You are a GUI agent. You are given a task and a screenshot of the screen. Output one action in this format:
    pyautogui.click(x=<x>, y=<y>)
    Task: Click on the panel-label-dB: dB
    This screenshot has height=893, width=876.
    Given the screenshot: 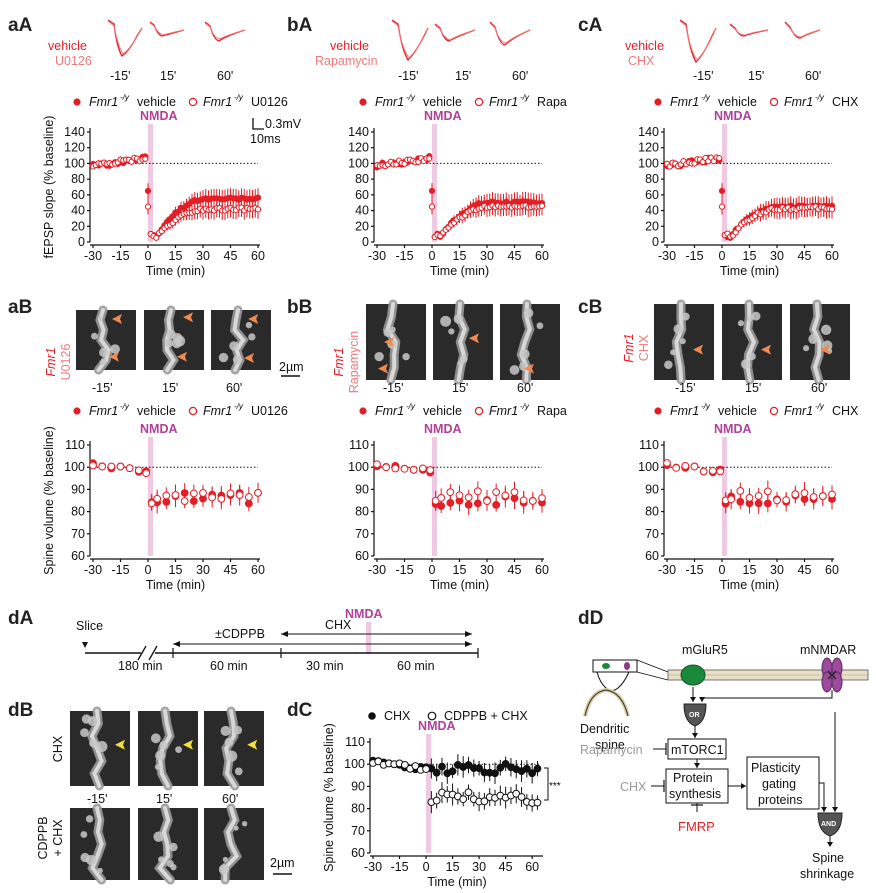 What is the action you would take?
    pyautogui.click(x=20, y=710)
    